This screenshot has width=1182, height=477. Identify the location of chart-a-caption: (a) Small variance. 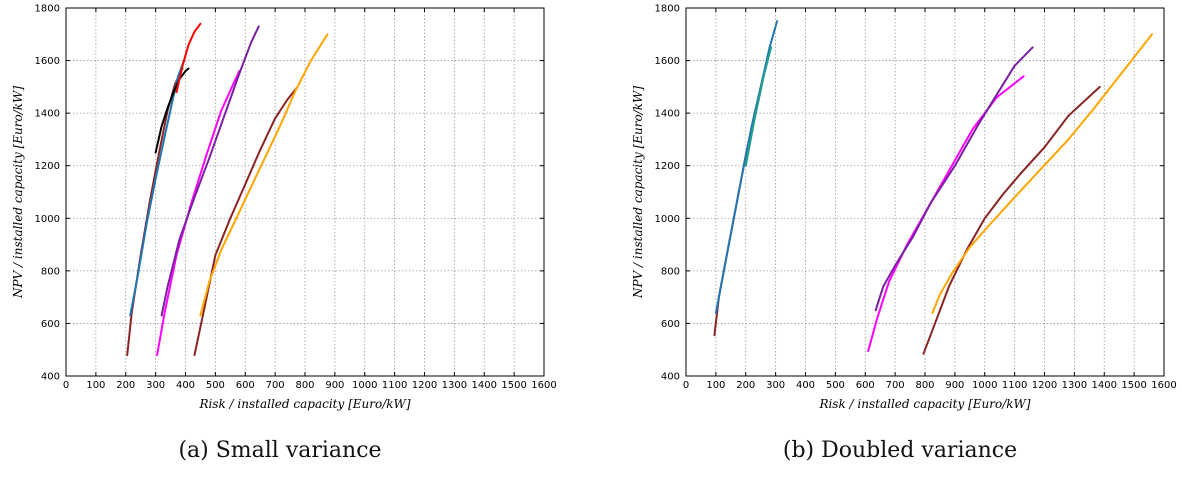
(280, 450).